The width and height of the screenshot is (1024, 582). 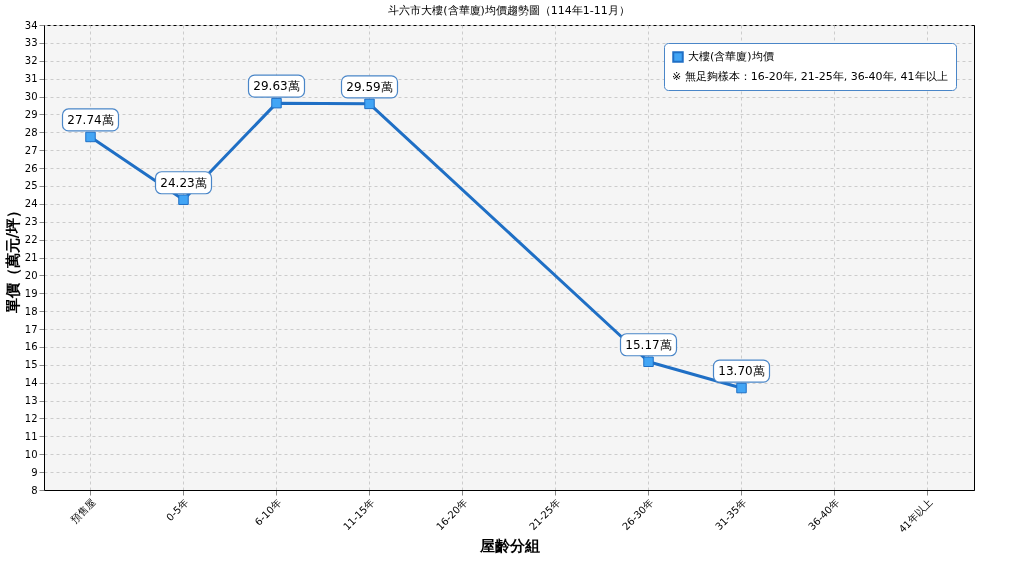 I want to click on y-tick-label: 18, so click(x=31, y=311).